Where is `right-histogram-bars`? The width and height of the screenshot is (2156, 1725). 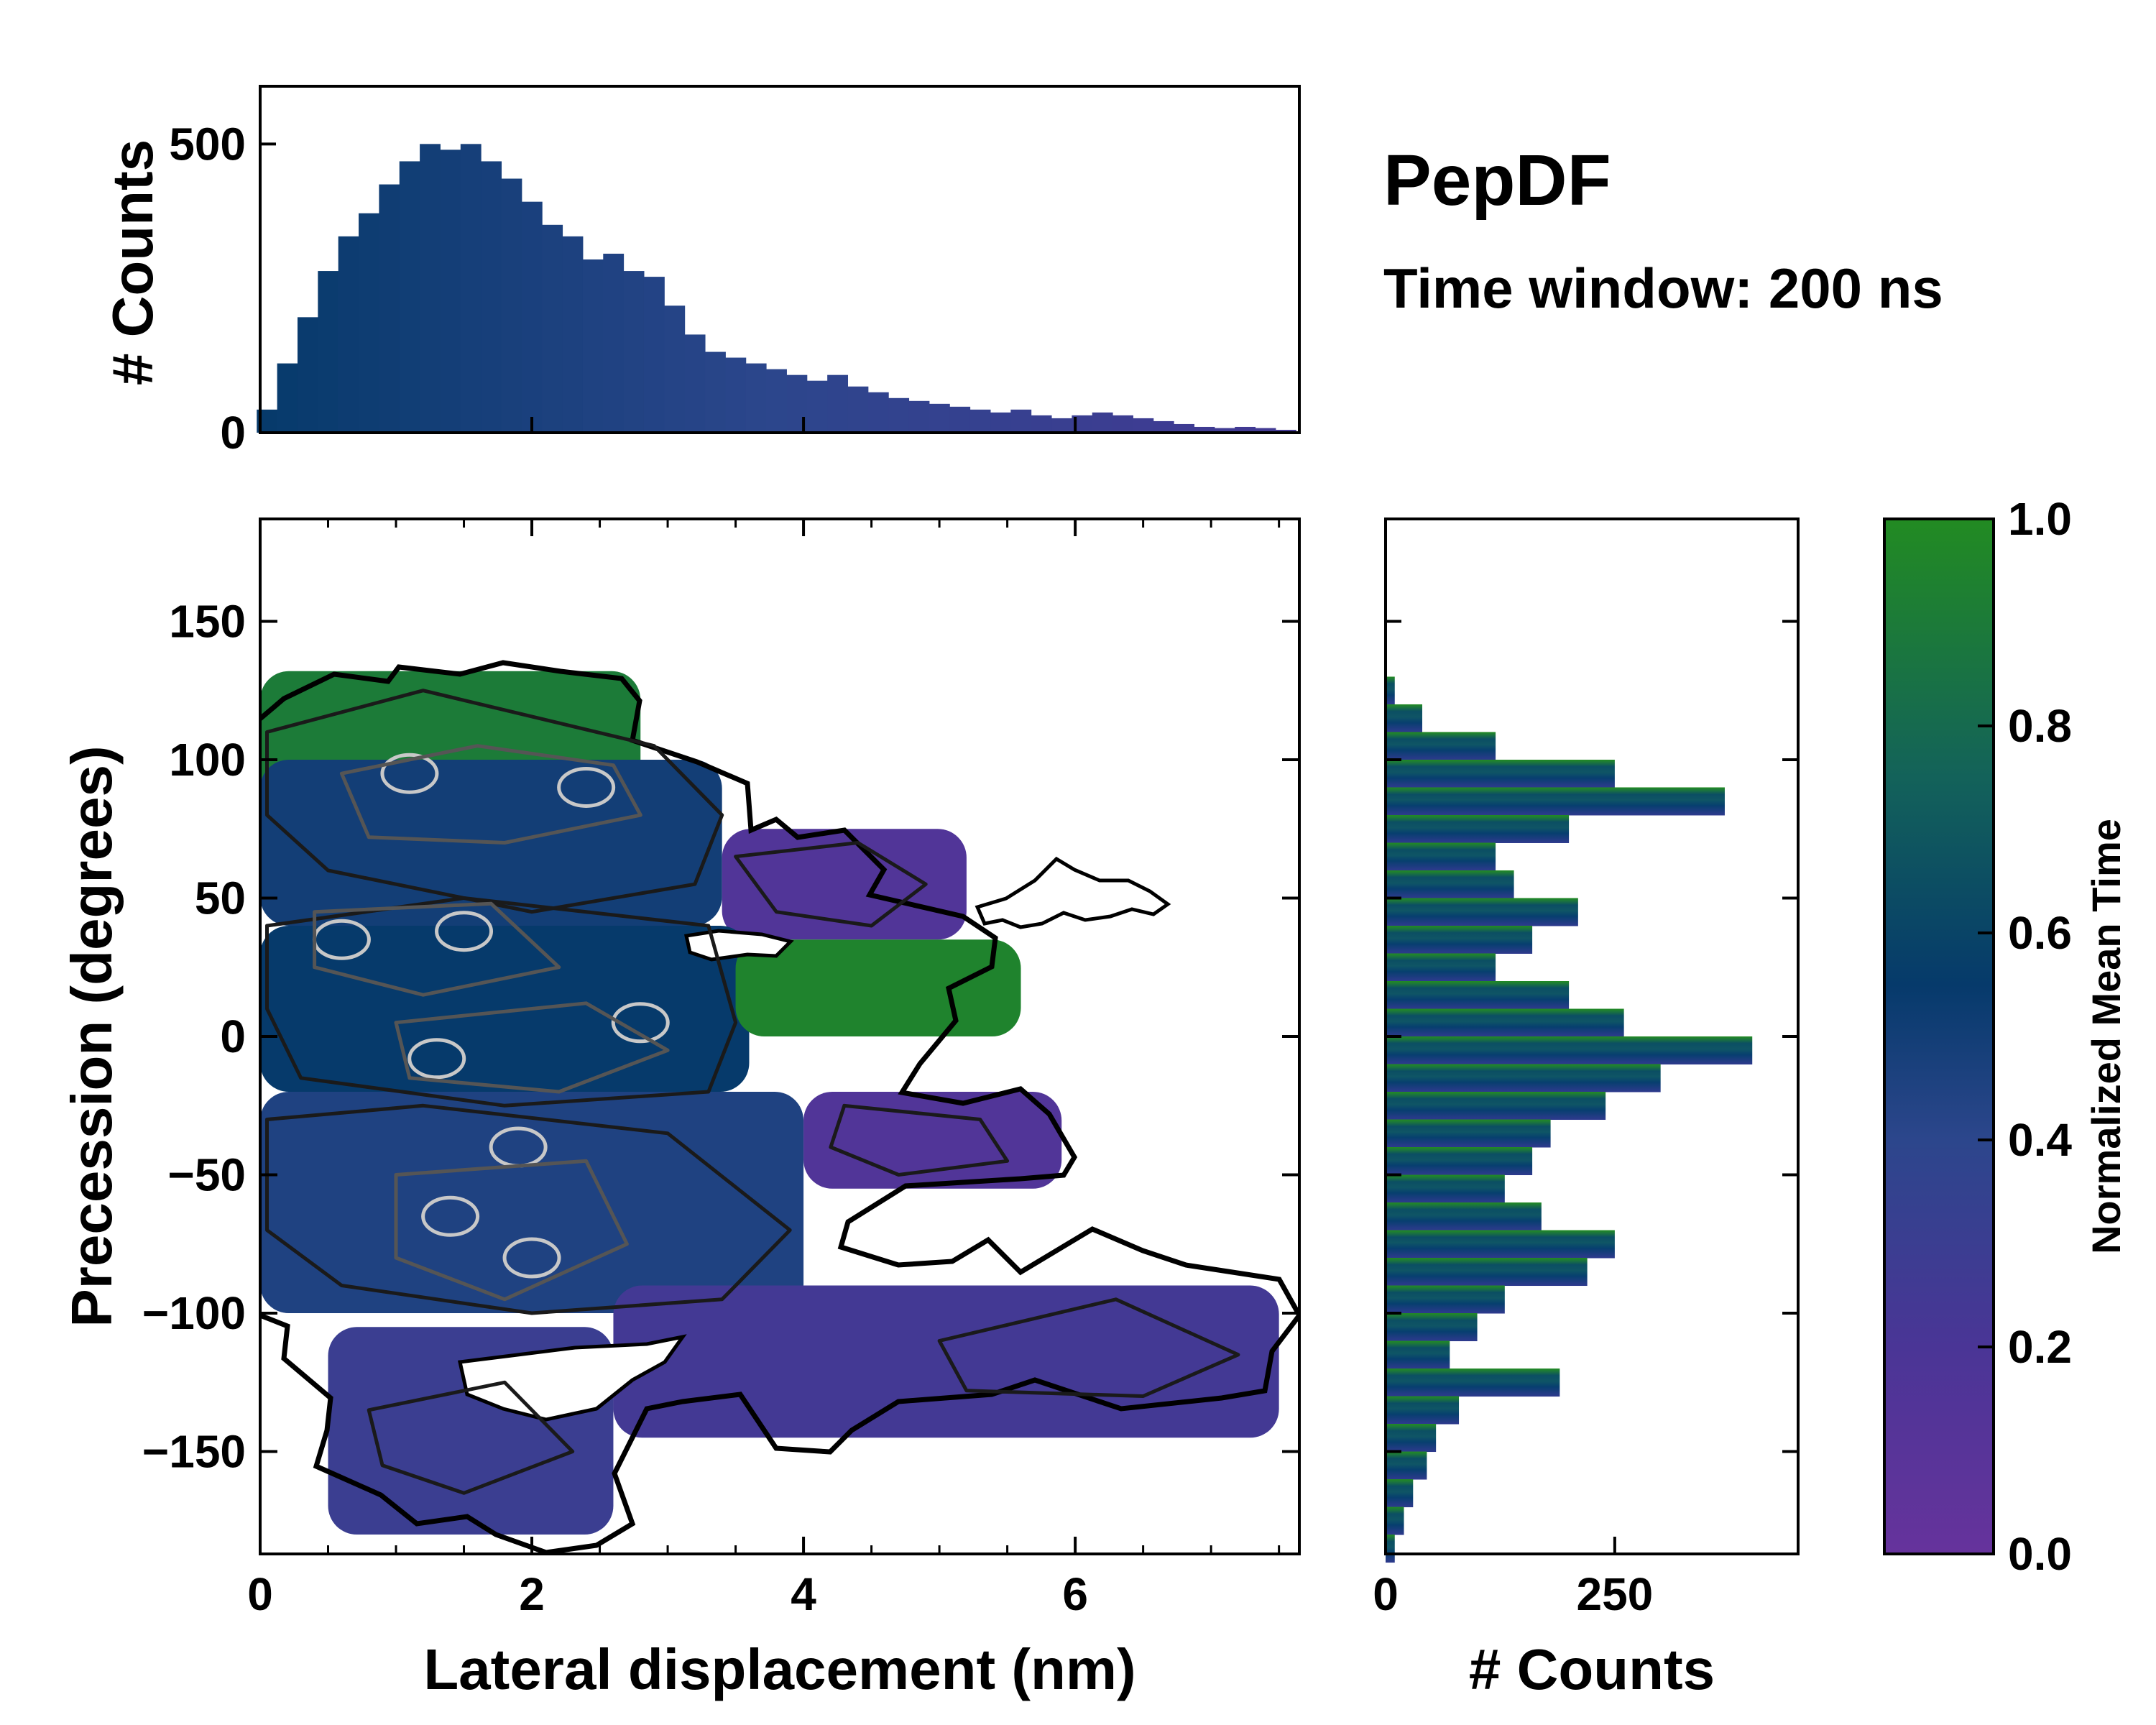 right-histogram-bars is located at coordinates (1570, 1119).